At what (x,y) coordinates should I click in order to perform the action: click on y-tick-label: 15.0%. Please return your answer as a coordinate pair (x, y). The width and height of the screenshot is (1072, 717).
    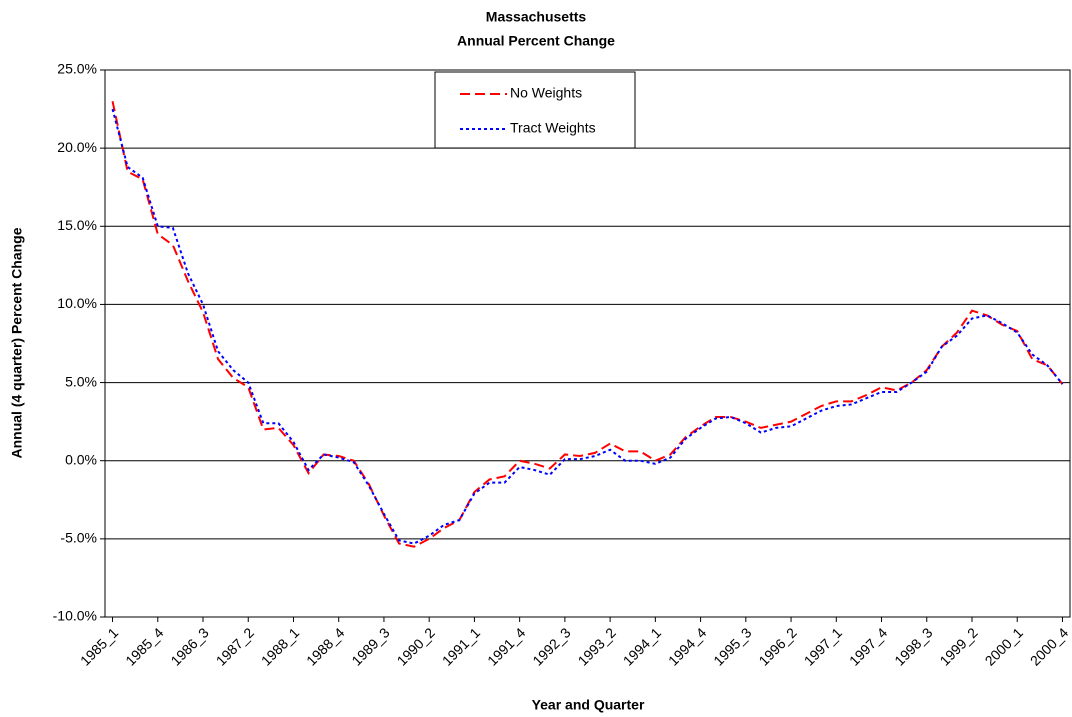
    Looking at the image, I should click on (77, 225).